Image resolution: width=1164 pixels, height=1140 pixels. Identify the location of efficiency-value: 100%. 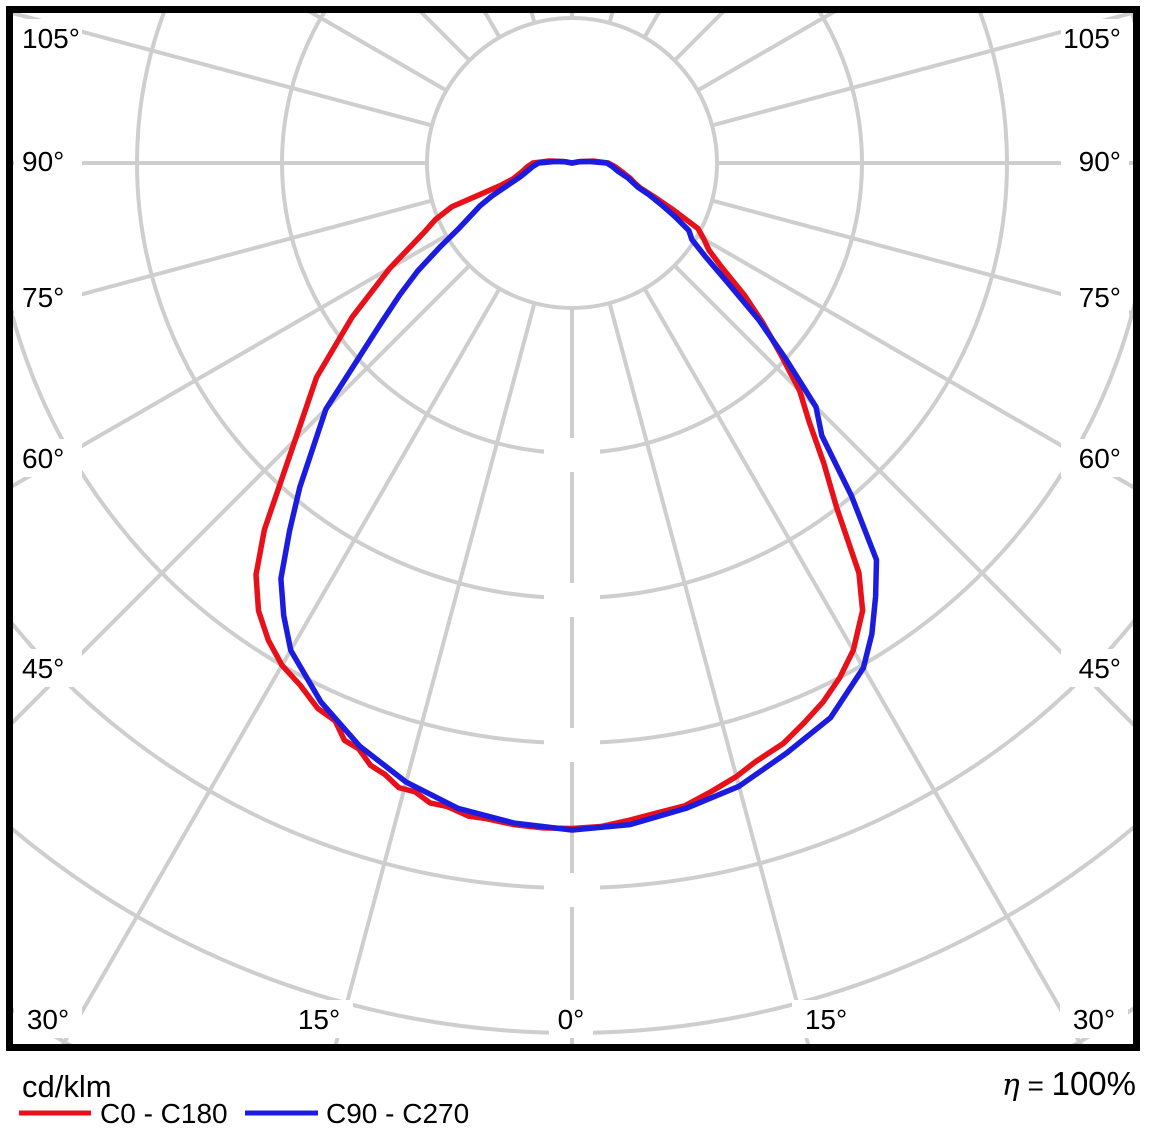
(1094, 1083).